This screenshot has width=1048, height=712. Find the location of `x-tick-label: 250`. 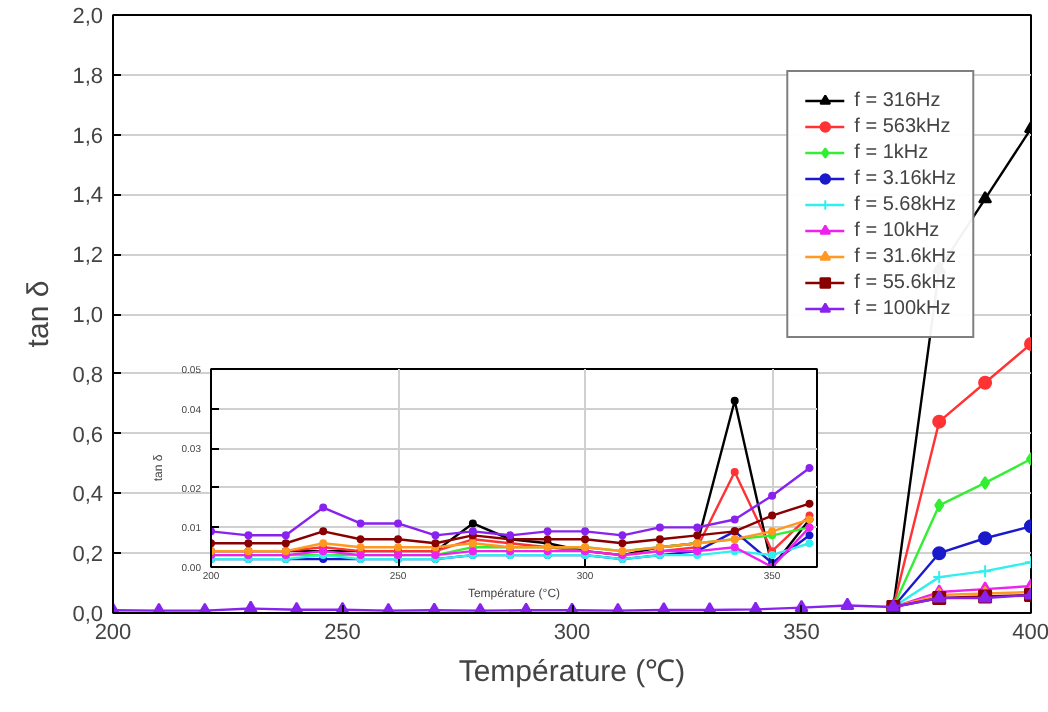

x-tick-label: 250 is located at coordinates (342, 633).